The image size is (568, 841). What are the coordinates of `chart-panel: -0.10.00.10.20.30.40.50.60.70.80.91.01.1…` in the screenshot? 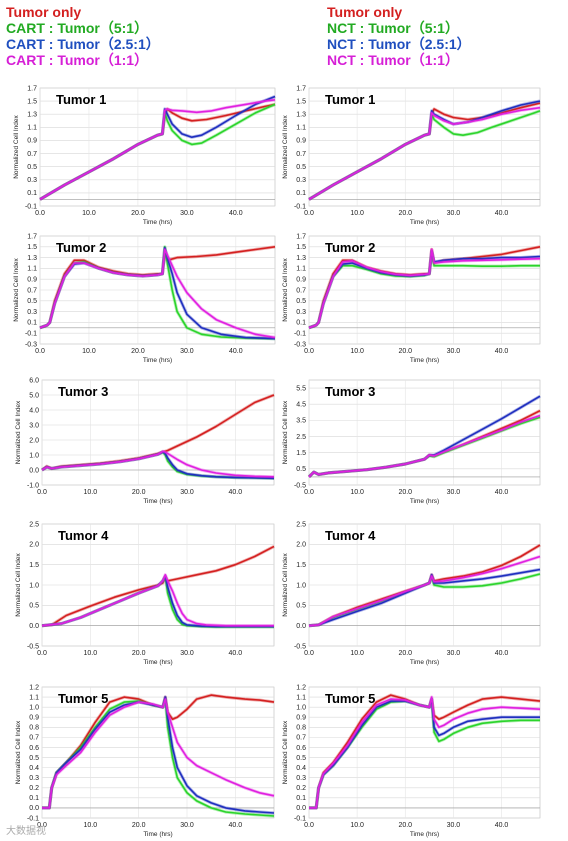 It's located at (145, 761).